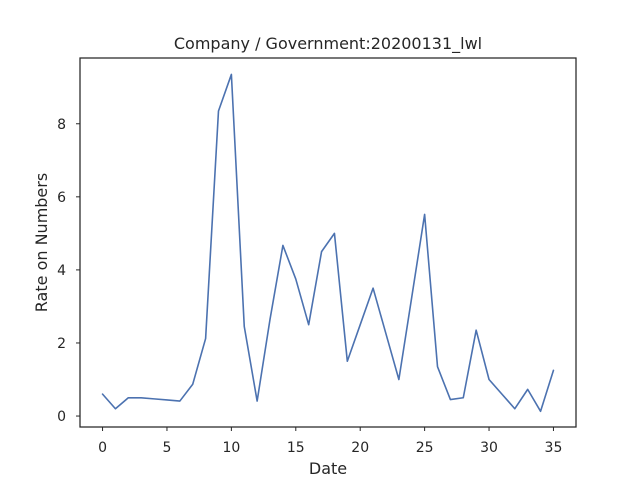 Image resolution: width=640 pixels, height=480 pixels. What do you see at coordinates (489, 448) in the screenshot?
I see `x-tick-label: 30` at bounding box center [489, 448].